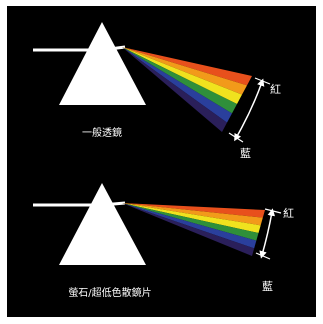  Describe the element at coordinates (102, 132) in the screenshot. I see `caption-ordinary-lens: 一般透鏡` at that location.